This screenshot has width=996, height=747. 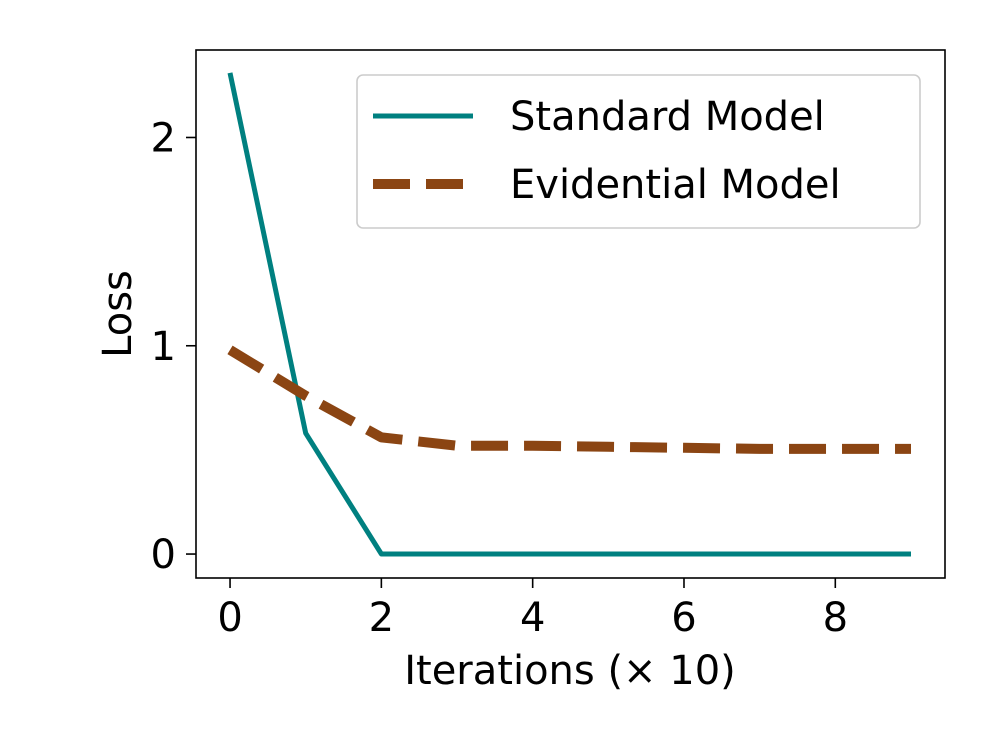 I want to click on x-tick-label: 6, so click(x=683, y=618).